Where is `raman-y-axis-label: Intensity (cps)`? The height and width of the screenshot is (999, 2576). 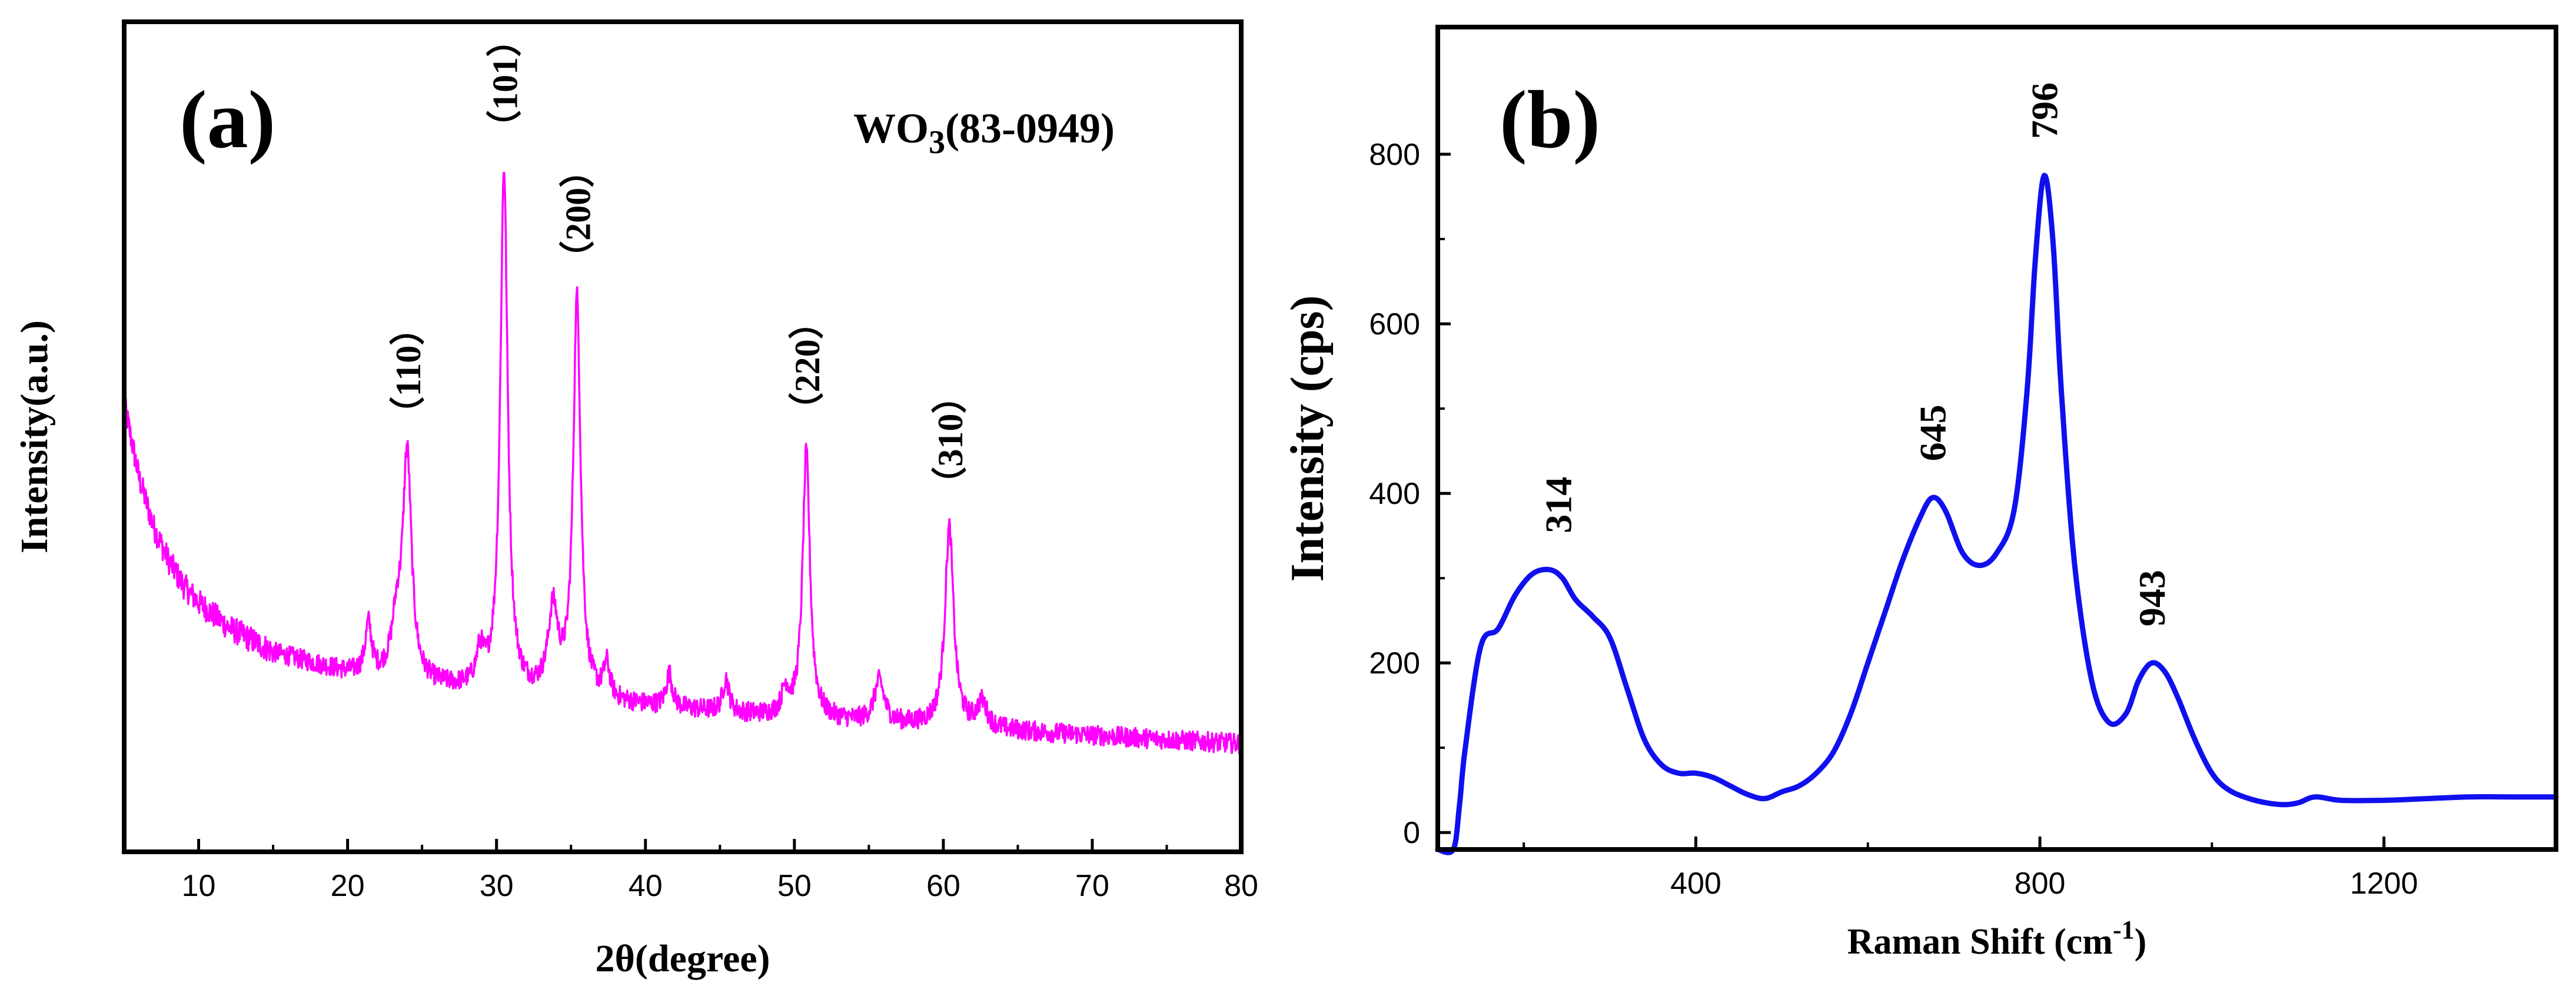
raman-y-axis-label: Intensity (cps) is located at coordinates (1308, 439).